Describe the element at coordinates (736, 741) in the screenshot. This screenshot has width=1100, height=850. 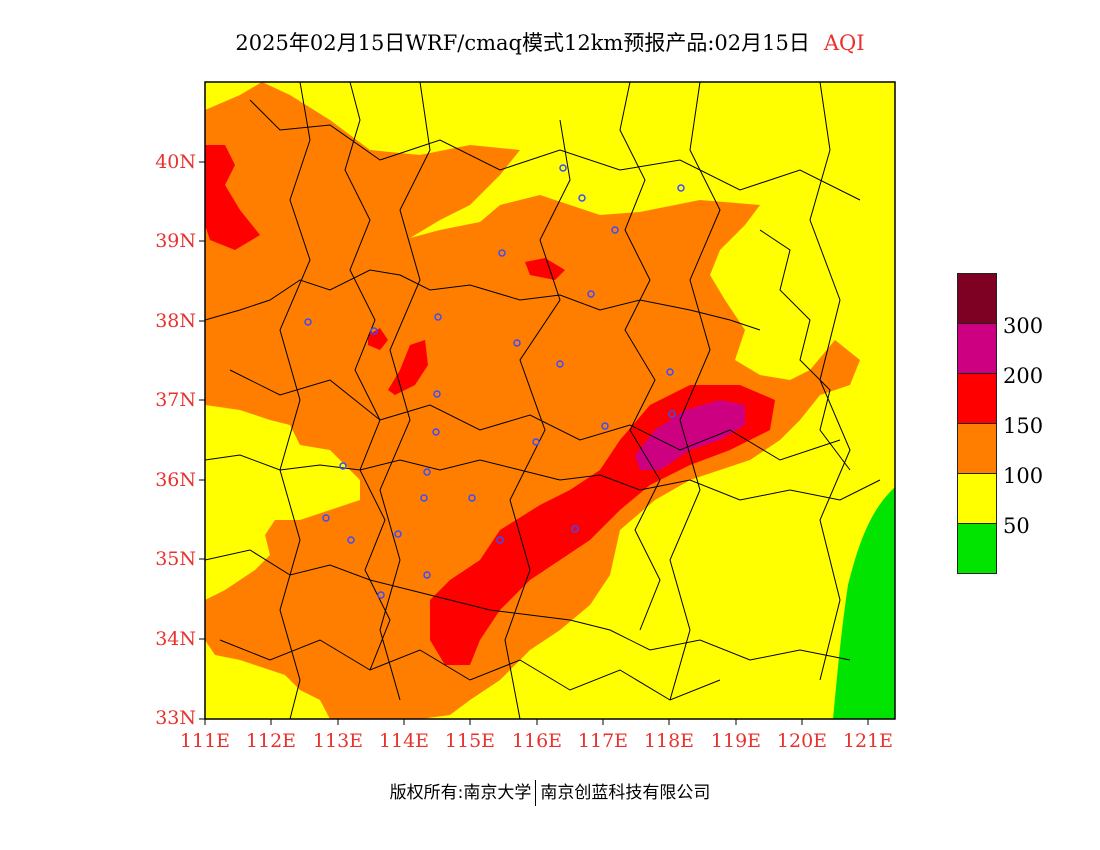
I see `lon-label-119e: 119E` at that location.